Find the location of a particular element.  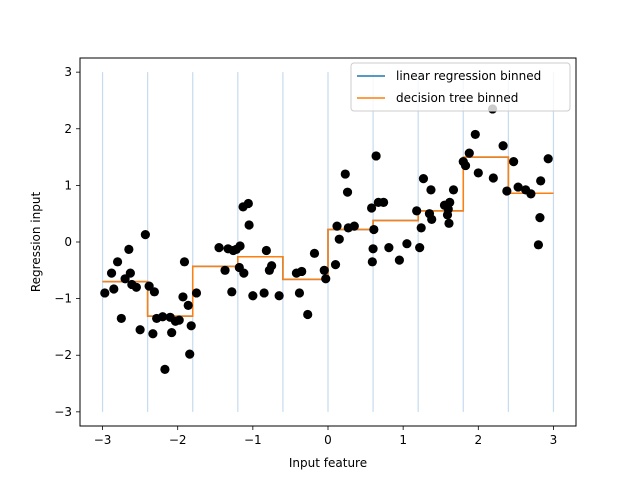

legend-label-linear: linear regression binned is located at coordinates (468, 76).